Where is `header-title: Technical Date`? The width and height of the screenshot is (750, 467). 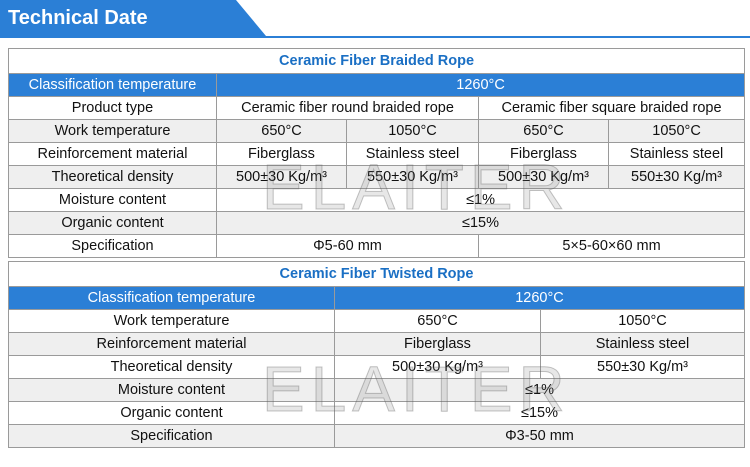 header-title: Technical Date is located at coordinates (78, 18).